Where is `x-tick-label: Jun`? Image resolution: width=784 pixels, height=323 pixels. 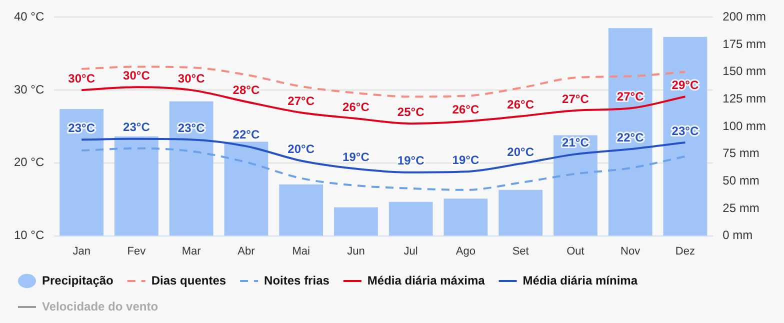
x-tick-label: Jun is located at coordinates (356, 251).